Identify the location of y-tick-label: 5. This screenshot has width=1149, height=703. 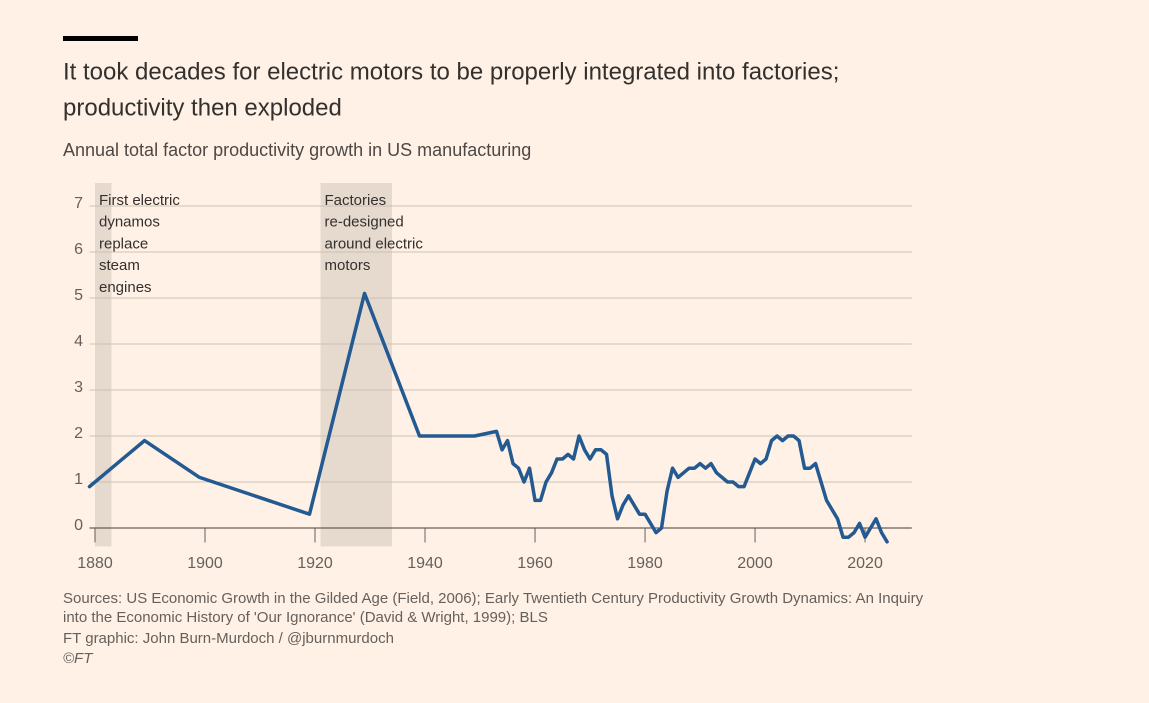
(78, 295).